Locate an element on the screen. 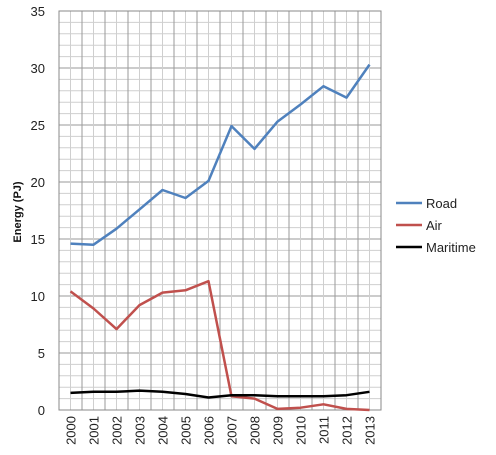  x-tick-label: 2009 is located at coordinates (278, 430).